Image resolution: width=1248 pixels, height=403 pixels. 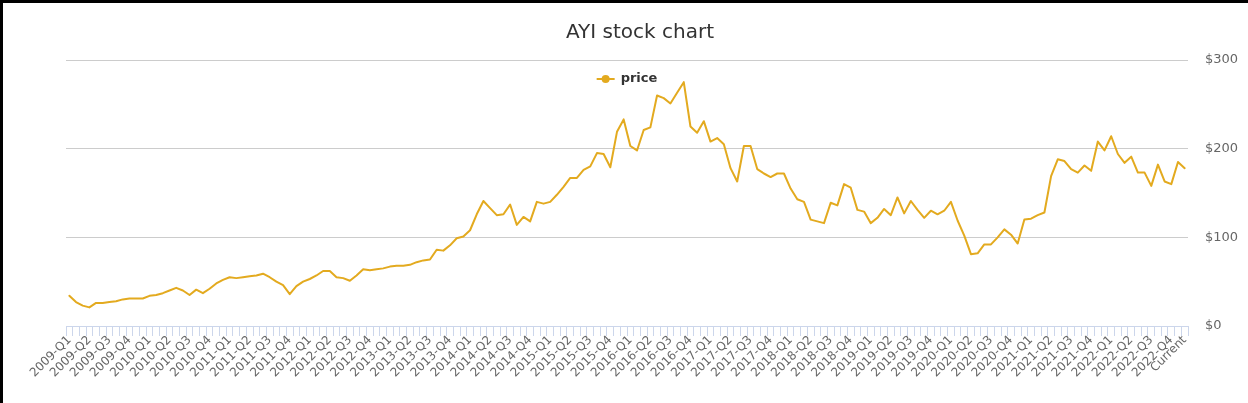 What do you see at coordinates (1222, 148) in the screenshot?
I see `y-tick-label: $200` at bounding box center [1222, 148].